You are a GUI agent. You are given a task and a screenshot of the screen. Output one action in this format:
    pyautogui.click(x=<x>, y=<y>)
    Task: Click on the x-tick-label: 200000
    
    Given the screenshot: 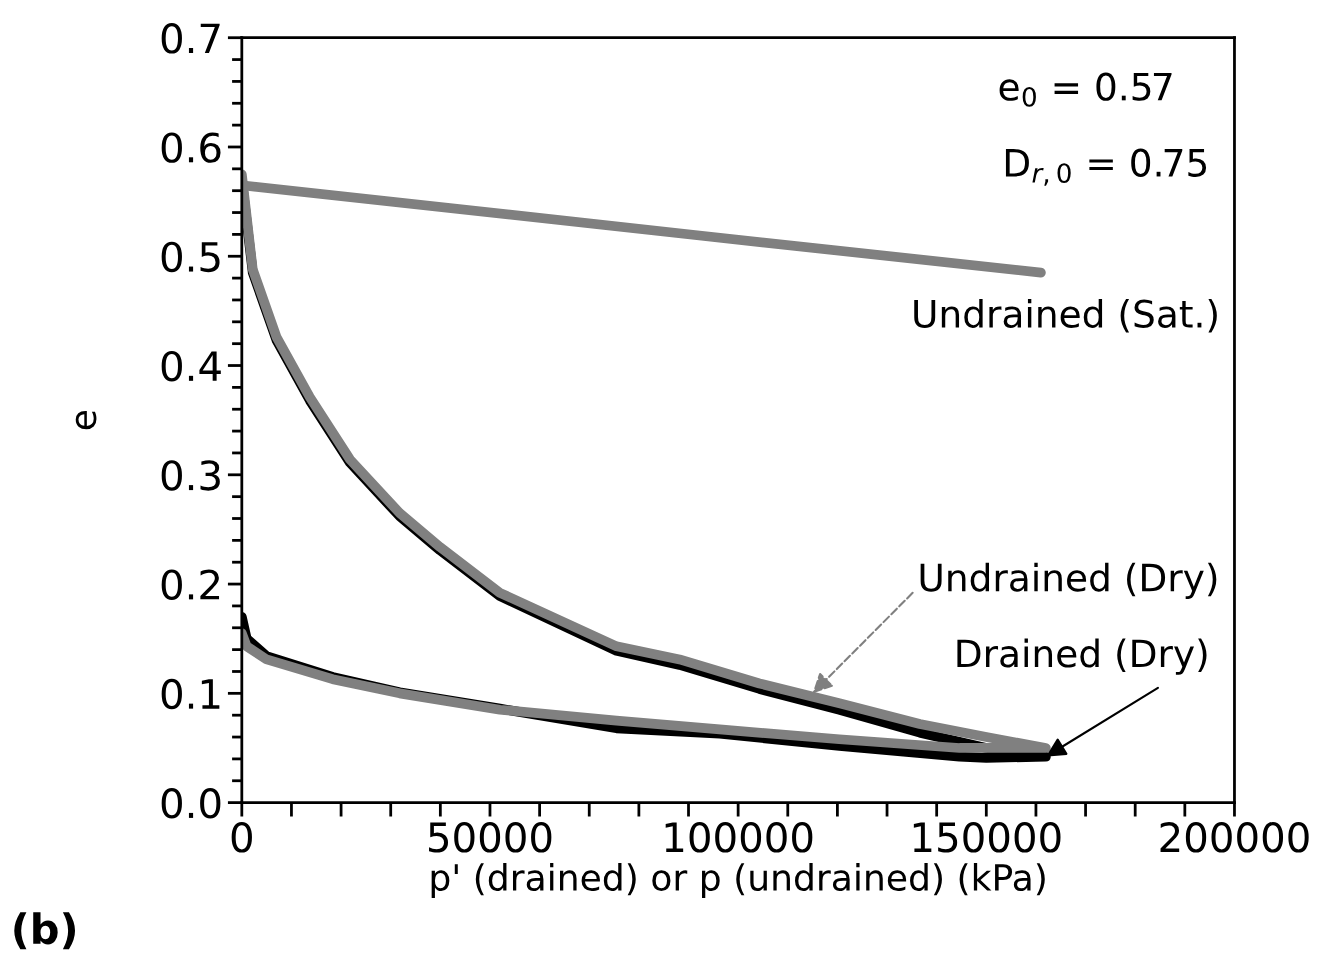 What is the action you would take?
    pyautogui.click(x=1234, y=837)
    